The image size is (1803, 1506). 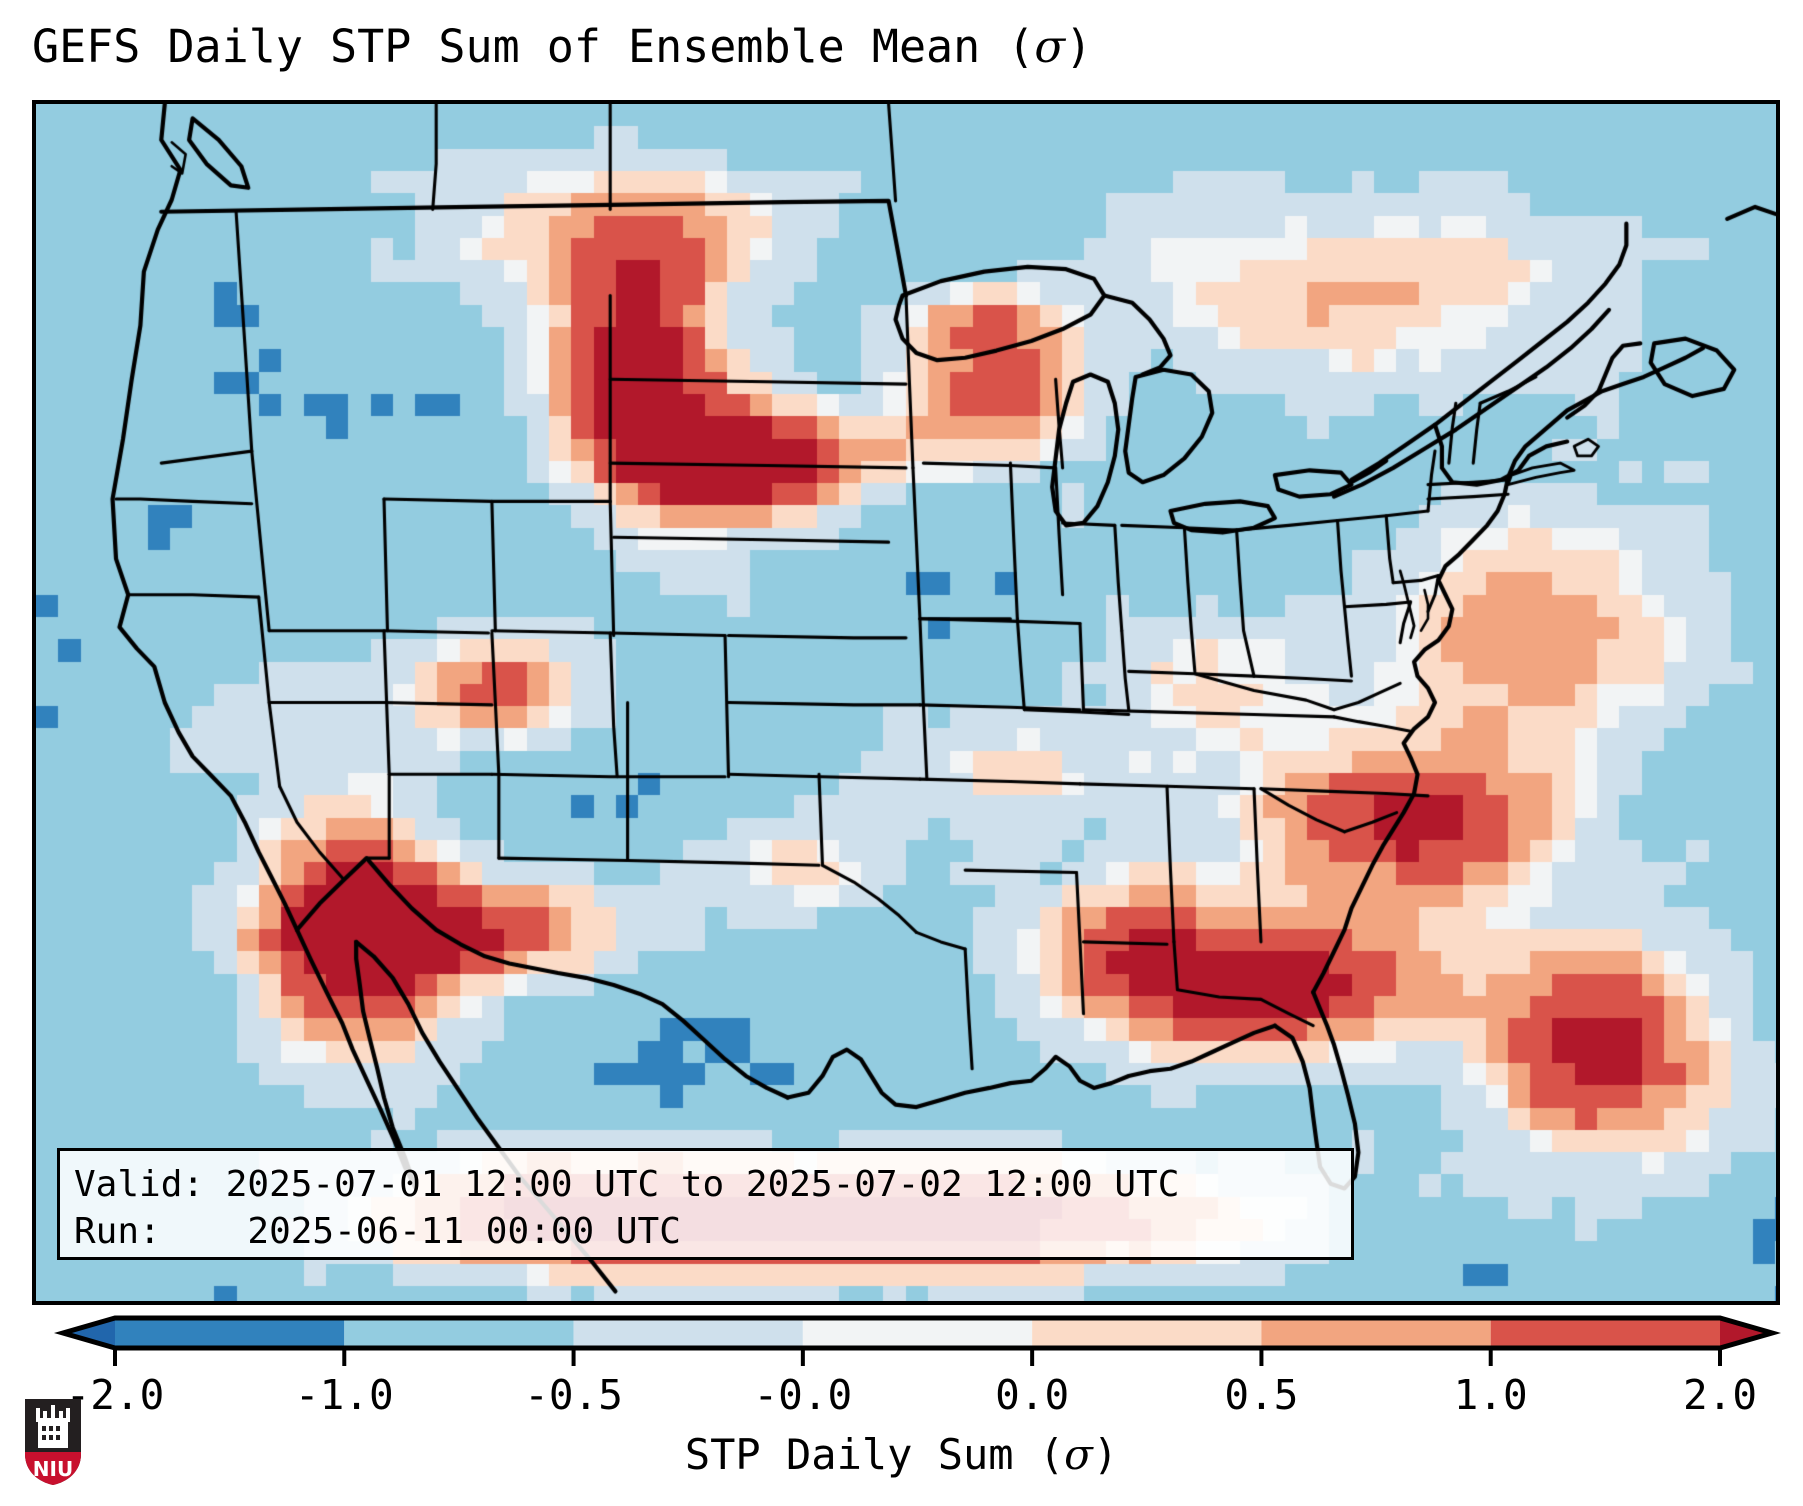 What do you see at coordinates (1720, 1395) in the screenshot?
I see `colorbar-tick-label: 2.0` at bounding box center [1720, 1395].